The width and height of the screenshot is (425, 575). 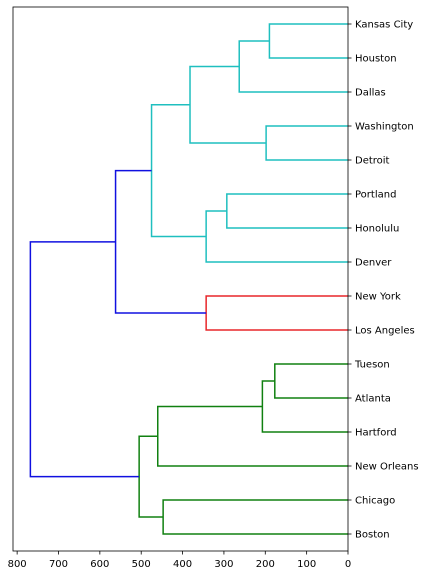 What do you see at coordinates (287, 211) in the screenshot?
I see `dendrogram-link-m5` at bounding box center [287, 211].